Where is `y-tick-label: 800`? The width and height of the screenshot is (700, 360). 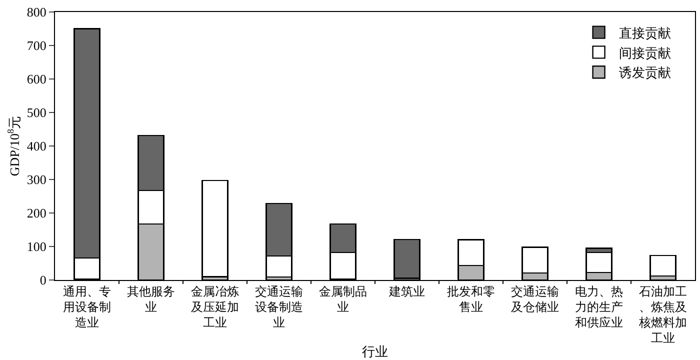
y-tick-label: 800 is located at coordinates (36, 12).